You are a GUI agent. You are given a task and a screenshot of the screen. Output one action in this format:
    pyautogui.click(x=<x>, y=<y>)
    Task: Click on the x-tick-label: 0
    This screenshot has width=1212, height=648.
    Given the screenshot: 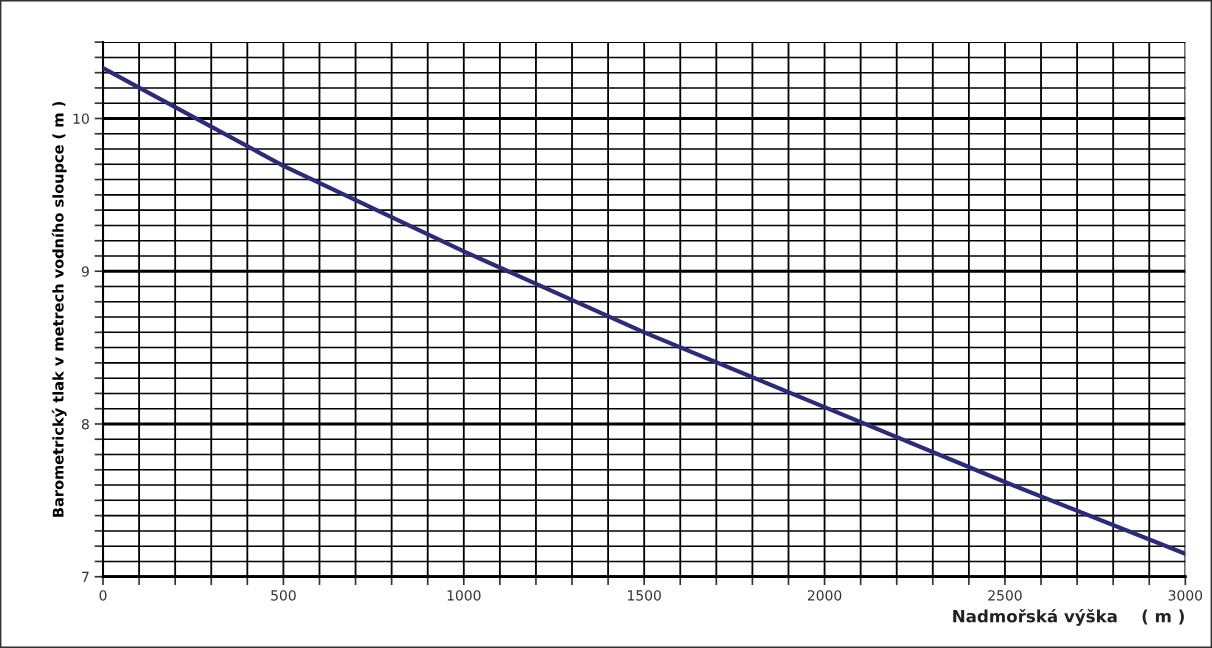 What is the action you would take?
    pyautogui.click(x=103, y=595)
    